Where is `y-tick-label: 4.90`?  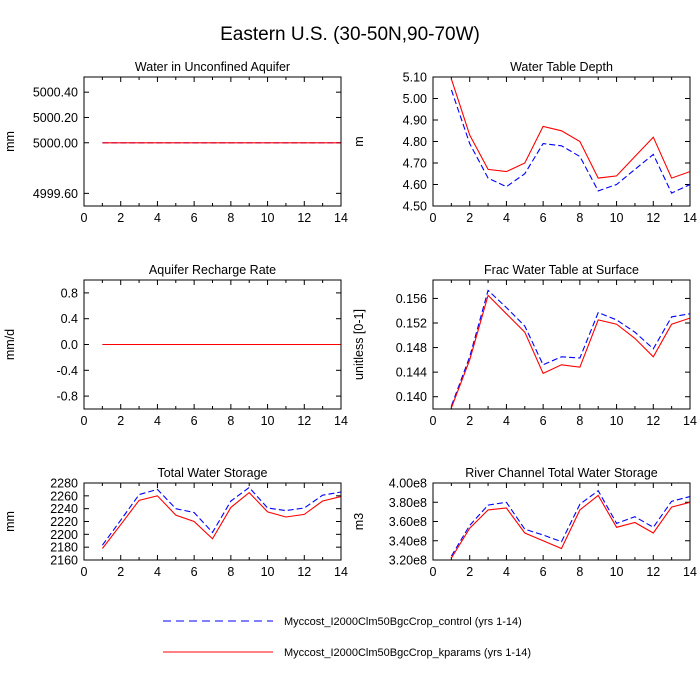 y-tick-label: 4.90 is located at coordinates (415, 121).